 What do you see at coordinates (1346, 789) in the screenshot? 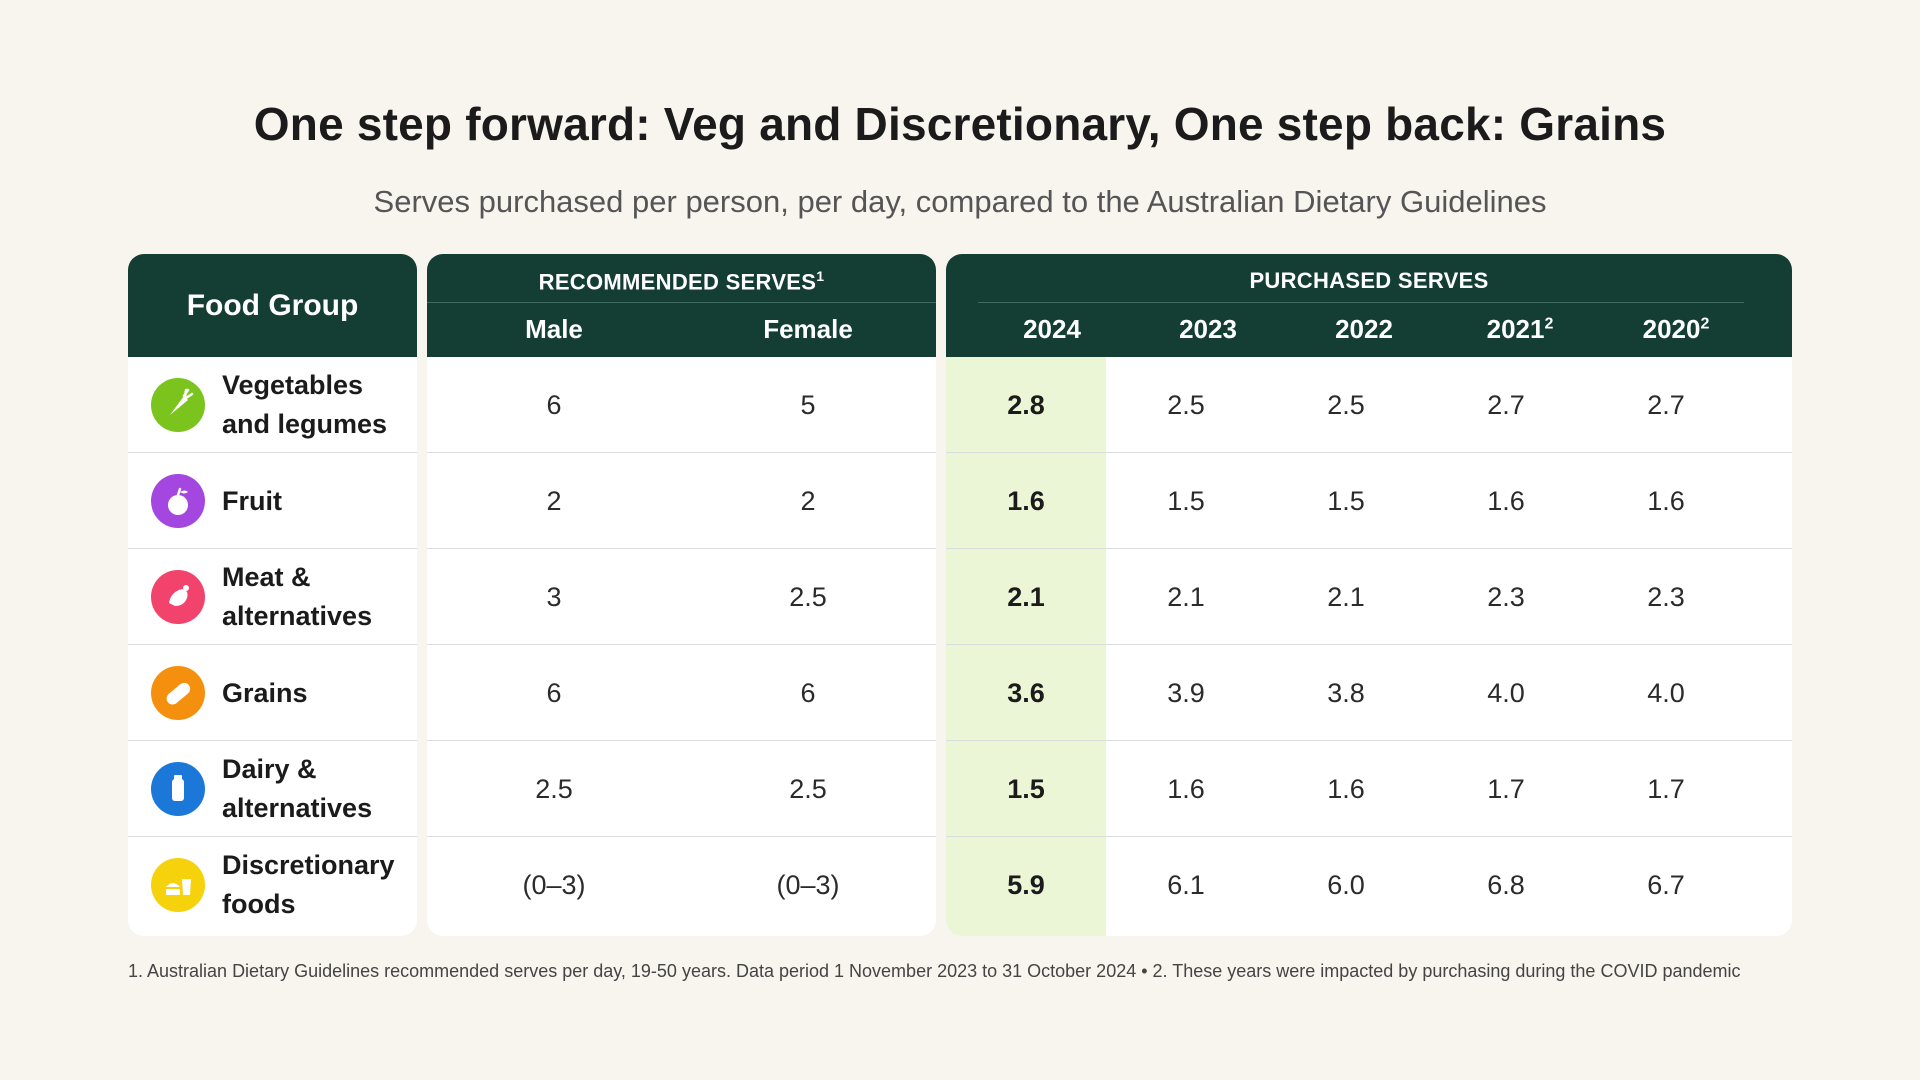
I see `purchased-cell-2022: 1.6` at bounding box center [1346, 789].